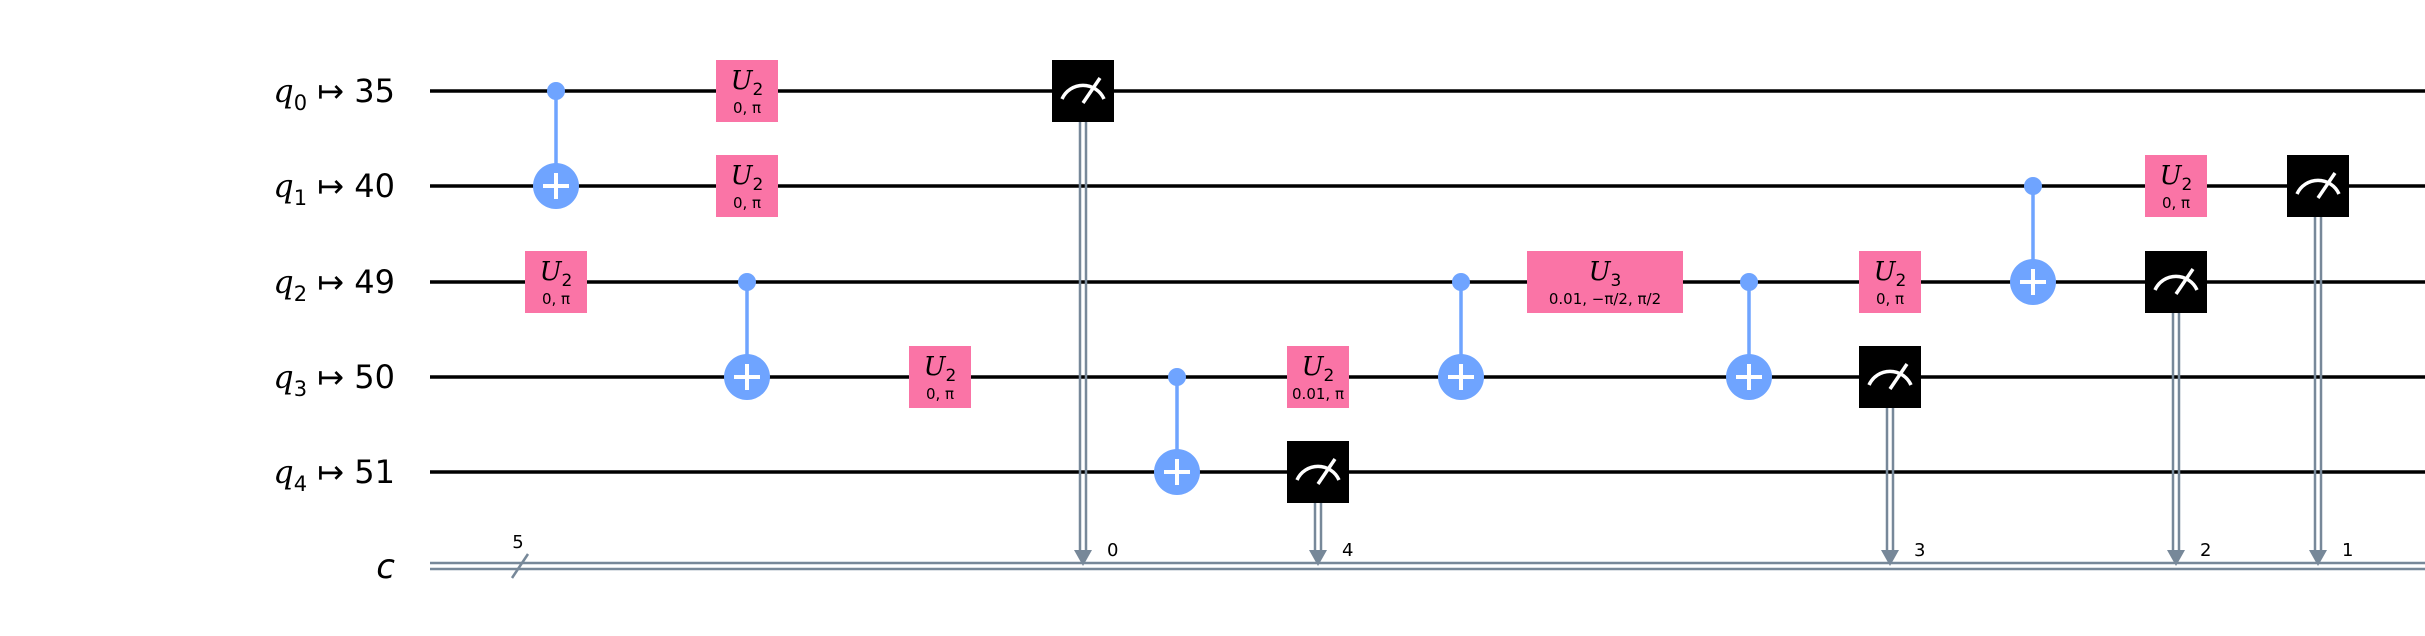 The height and width of the screenshot is (636, 2425). I want to click on measure-gate: 4, so click(1320, 503).